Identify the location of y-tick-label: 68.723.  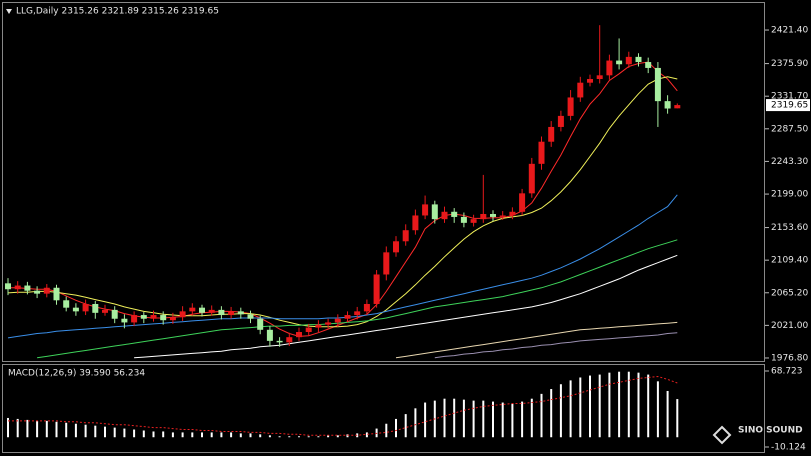
(787, 372).